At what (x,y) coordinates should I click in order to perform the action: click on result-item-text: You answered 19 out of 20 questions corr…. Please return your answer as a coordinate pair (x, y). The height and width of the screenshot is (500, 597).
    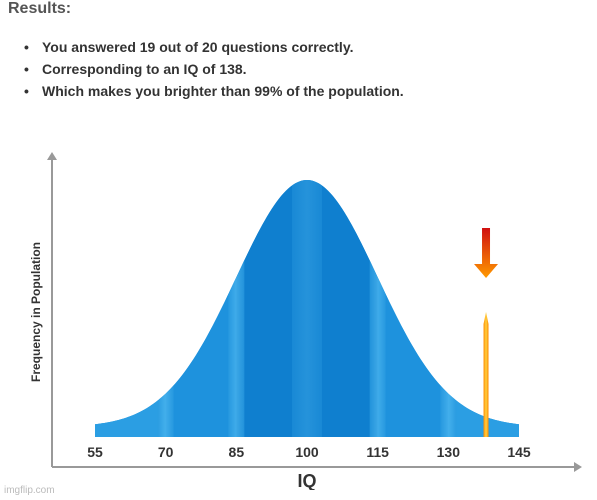
    Looking at the image, I should click on (198, 47).